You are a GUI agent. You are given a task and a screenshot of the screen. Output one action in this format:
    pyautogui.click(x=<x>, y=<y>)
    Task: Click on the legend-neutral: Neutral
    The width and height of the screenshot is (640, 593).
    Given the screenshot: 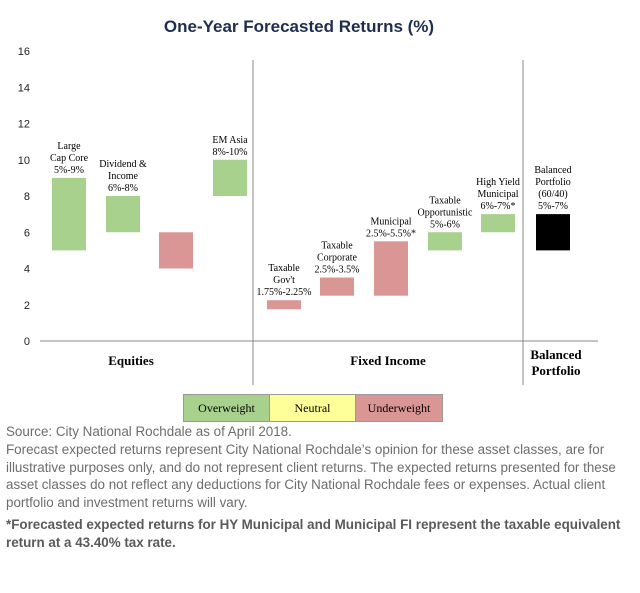 What is the action you would take?
    pyautogui.click(x=313, y=408)
    